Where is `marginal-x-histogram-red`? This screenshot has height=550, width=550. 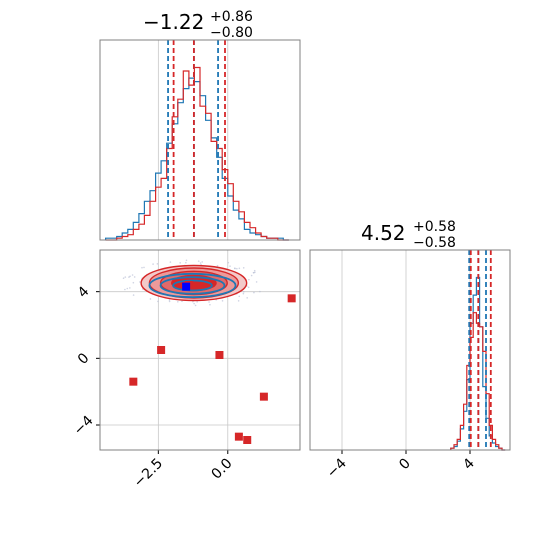
marginal-x-histogram-red is located at coordinates (197, 153).